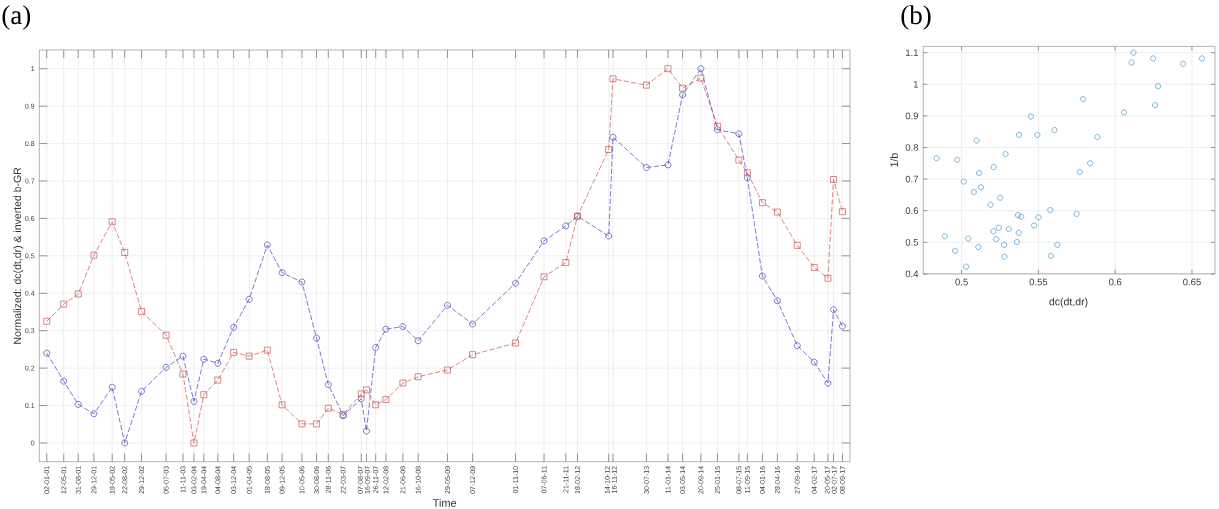 The height and width of the screenshot is (509, 1219). What do you see at coordinates (916, 84) in the screenshot?
I see `y-tick-label: 1` at bounding box center [916, 84].